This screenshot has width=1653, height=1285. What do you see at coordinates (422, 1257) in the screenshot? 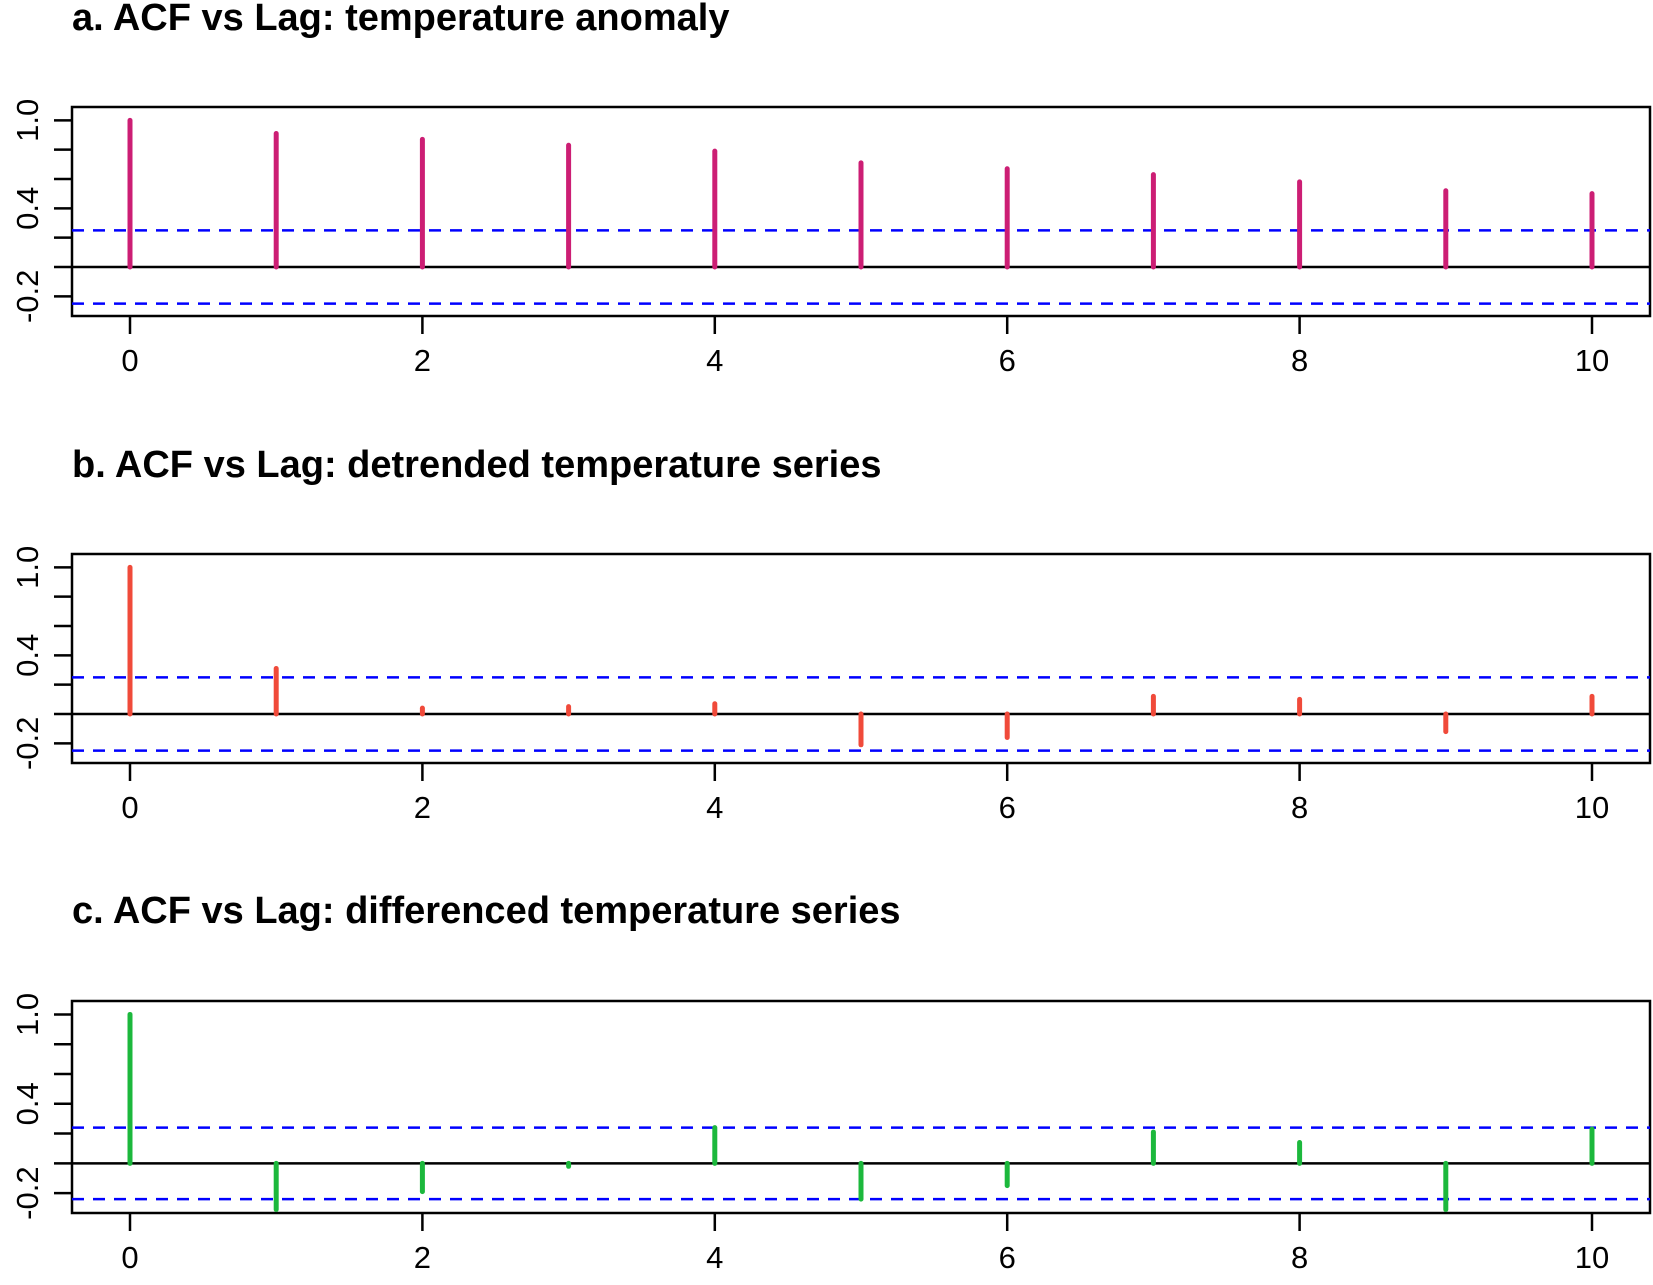
I see `panel-c-xtick-label: 2` at bounding box center [422, 1257].